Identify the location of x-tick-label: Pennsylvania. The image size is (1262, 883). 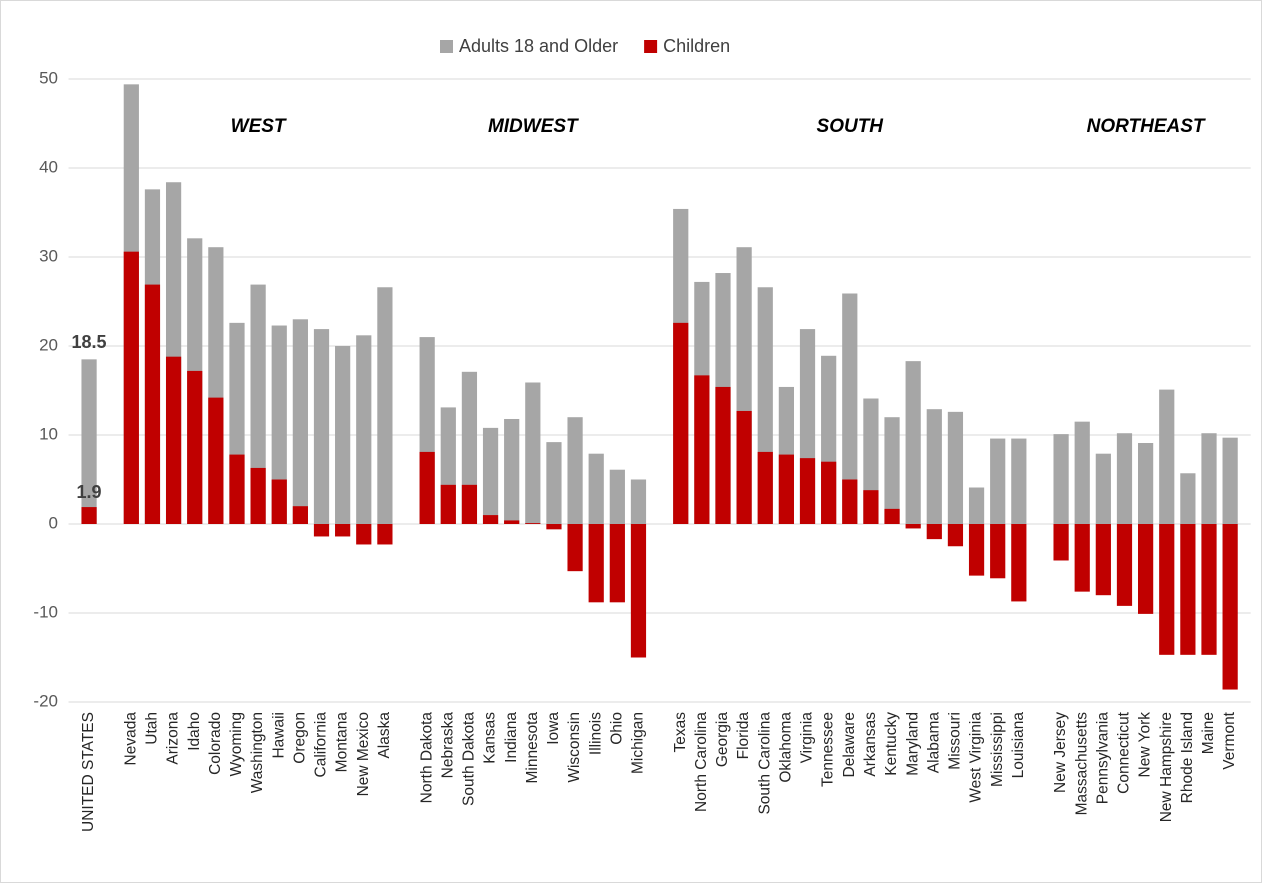
(1102, 758).